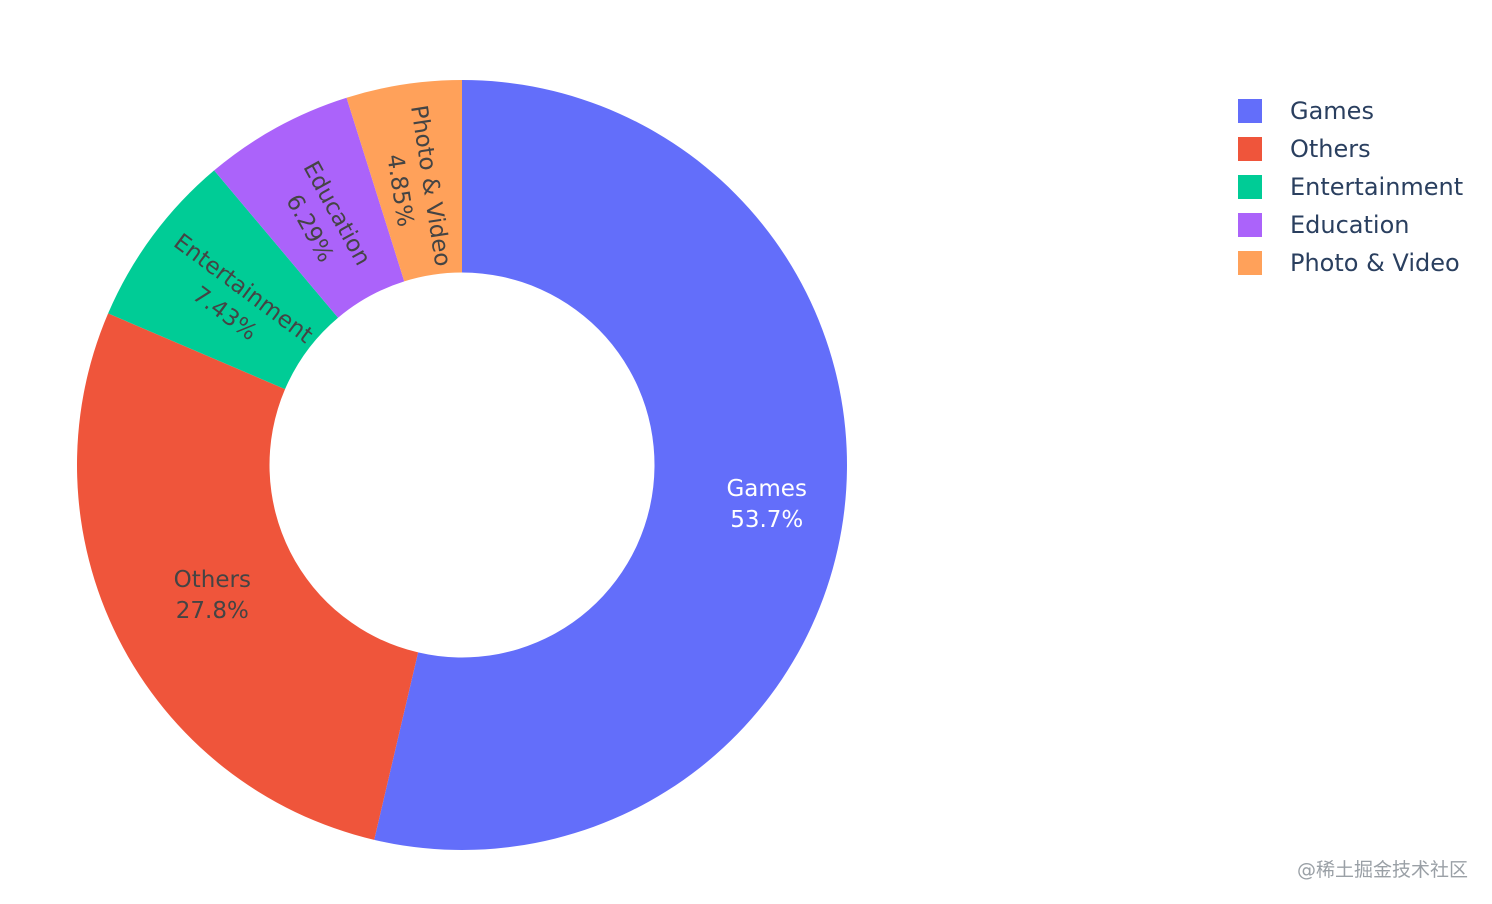 The height and width of the screenshot is (904, 1492). Describe the element at coordinates (1330, 149) in the screenshot. I see `legend-label: Others` at that location.